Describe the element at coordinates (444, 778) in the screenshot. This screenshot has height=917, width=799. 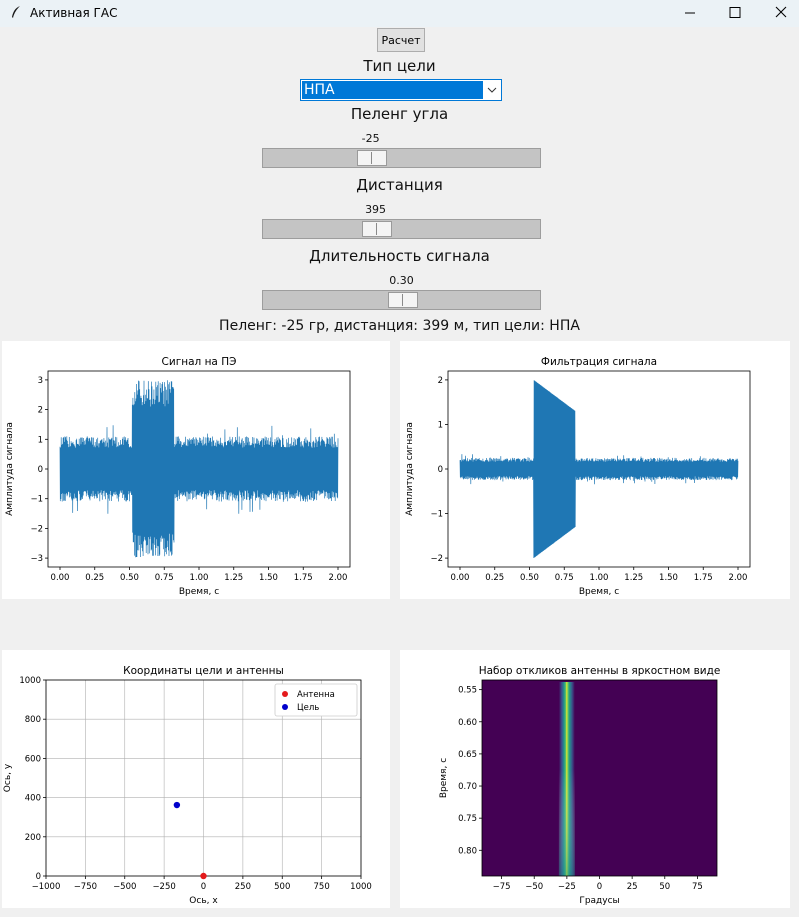
I see `y-axis-label: Время, с` at that location.